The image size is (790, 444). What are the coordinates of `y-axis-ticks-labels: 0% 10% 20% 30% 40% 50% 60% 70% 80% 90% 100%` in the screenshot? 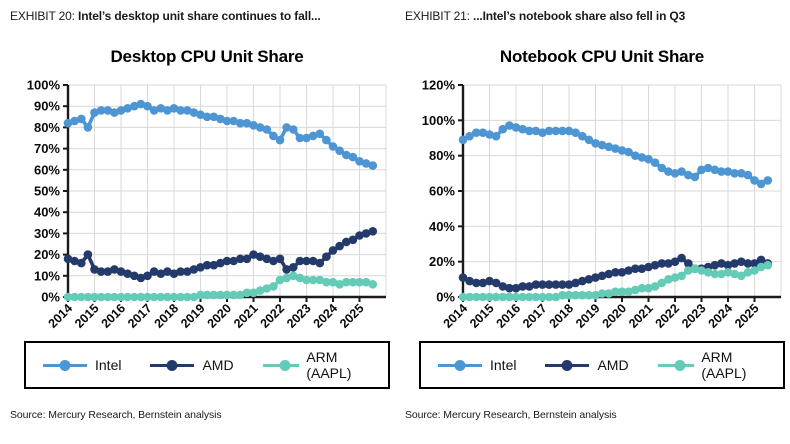 It's located at (47, 191).